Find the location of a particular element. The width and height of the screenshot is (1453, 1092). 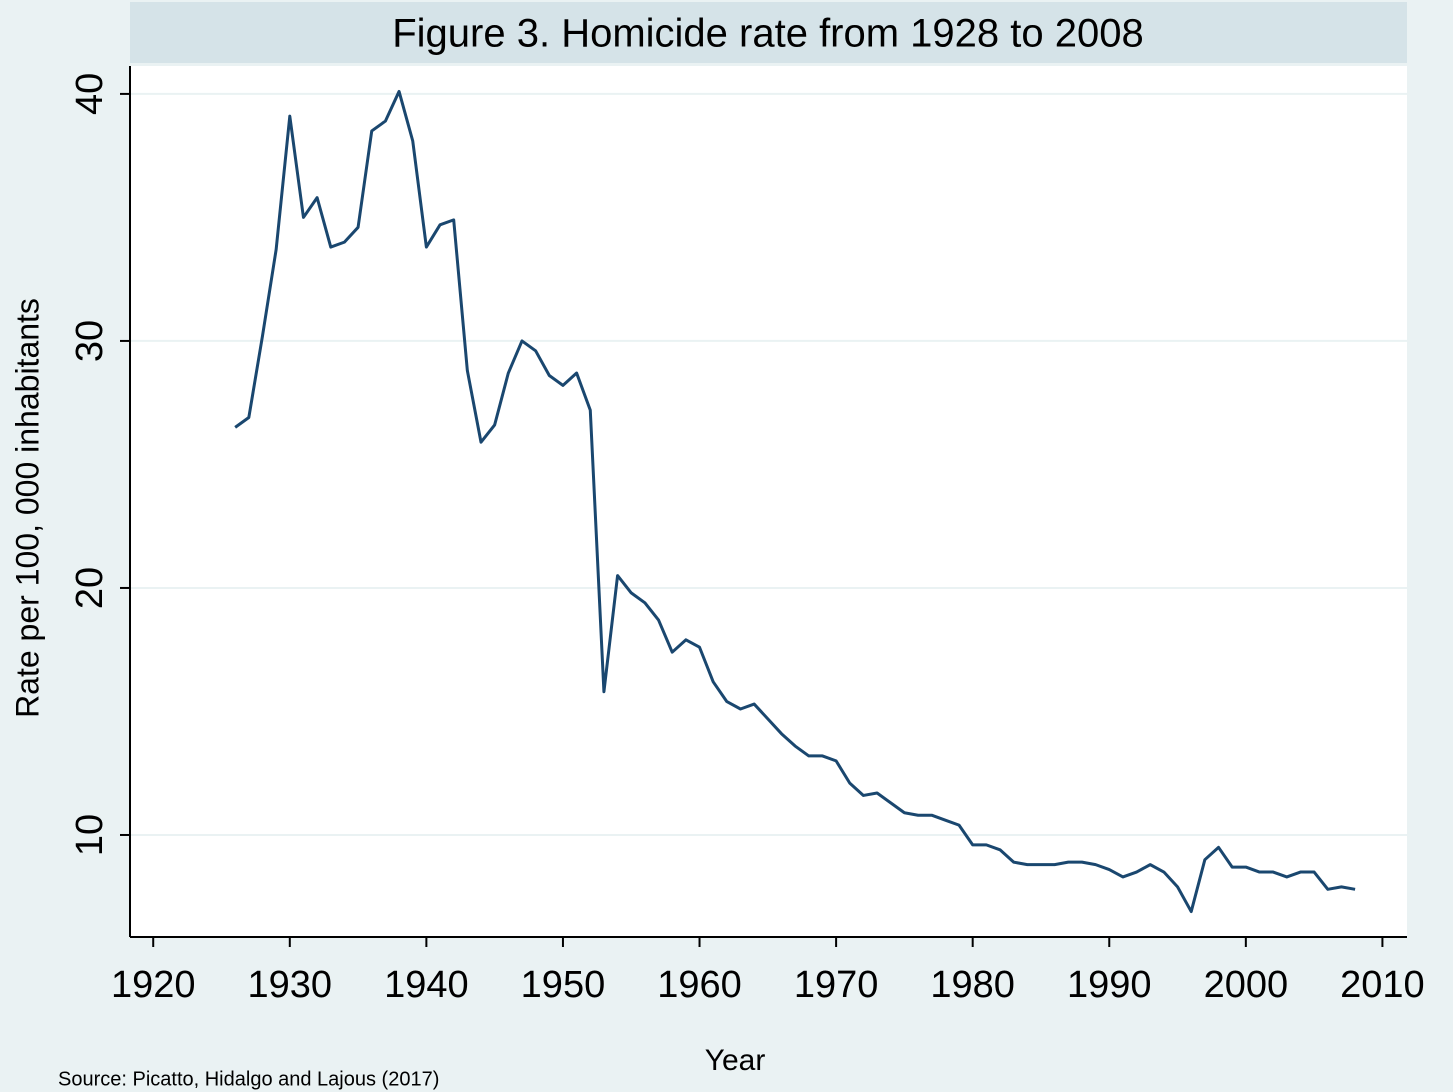

x-axis-title: Year is located at coordinates (735, 1060).